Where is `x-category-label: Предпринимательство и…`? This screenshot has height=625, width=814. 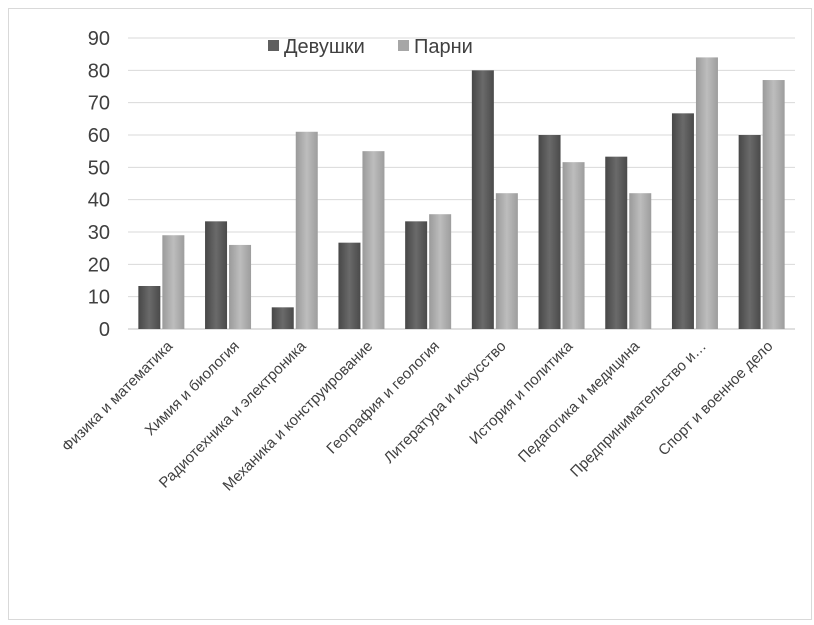
x-category-label: Предпринимательство и… is located at coordinates (638, 409).